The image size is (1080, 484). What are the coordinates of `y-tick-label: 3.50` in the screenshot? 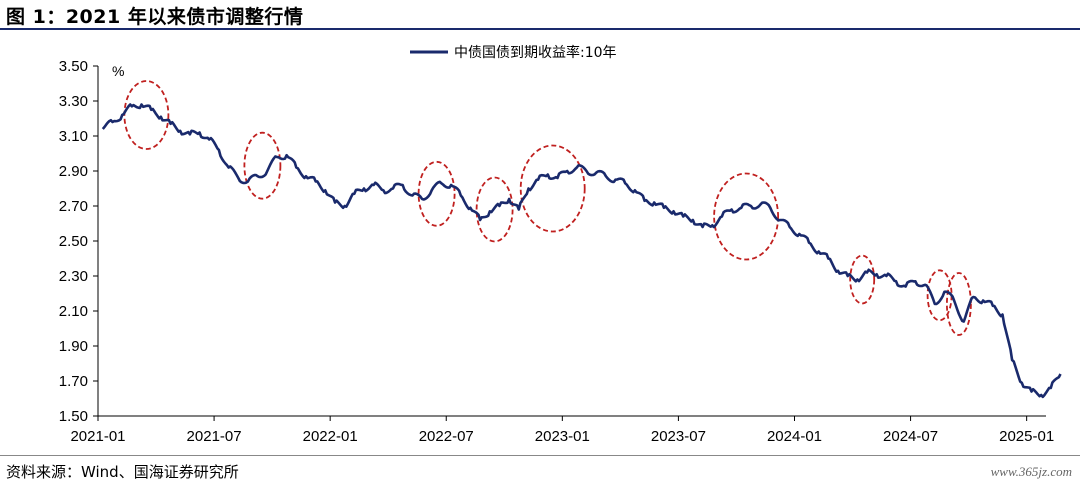 It's located at (73, 66).